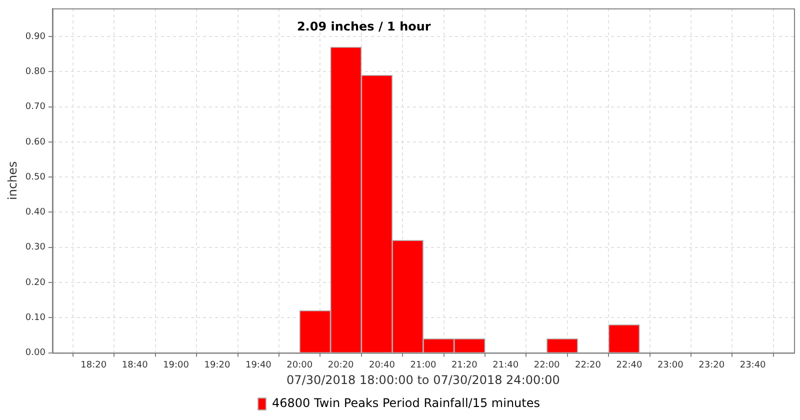  I want to click on x-tick-label: 19:40, so click(258, 365).